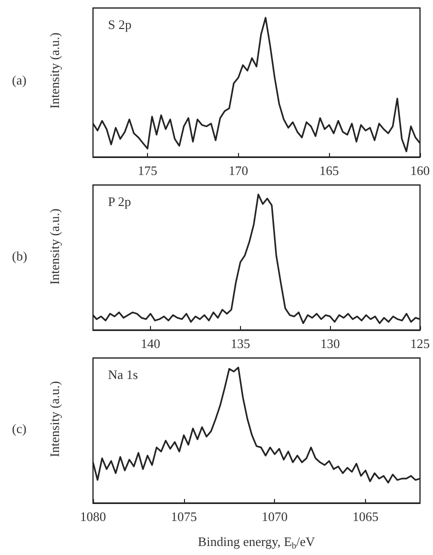  I want to click on x-tick-label: 175, so click(148, 170).